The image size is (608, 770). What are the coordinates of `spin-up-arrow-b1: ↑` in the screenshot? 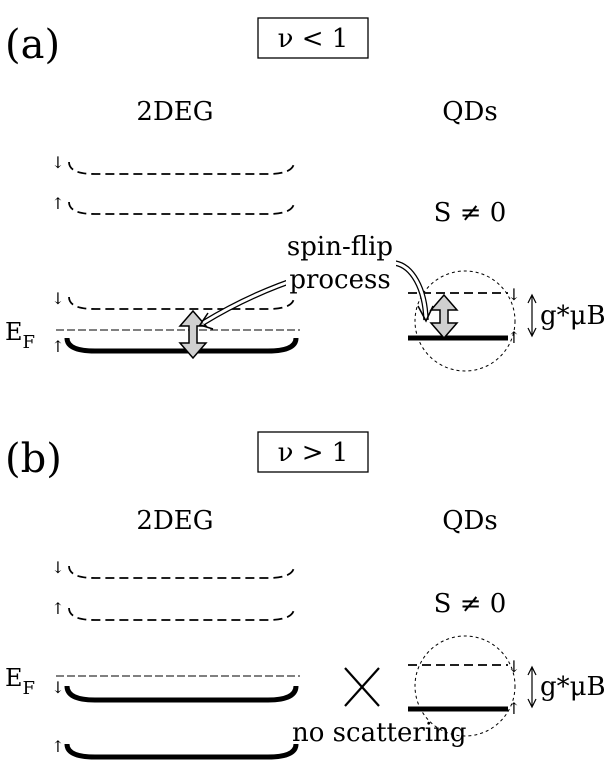 It's located at (57, 608).